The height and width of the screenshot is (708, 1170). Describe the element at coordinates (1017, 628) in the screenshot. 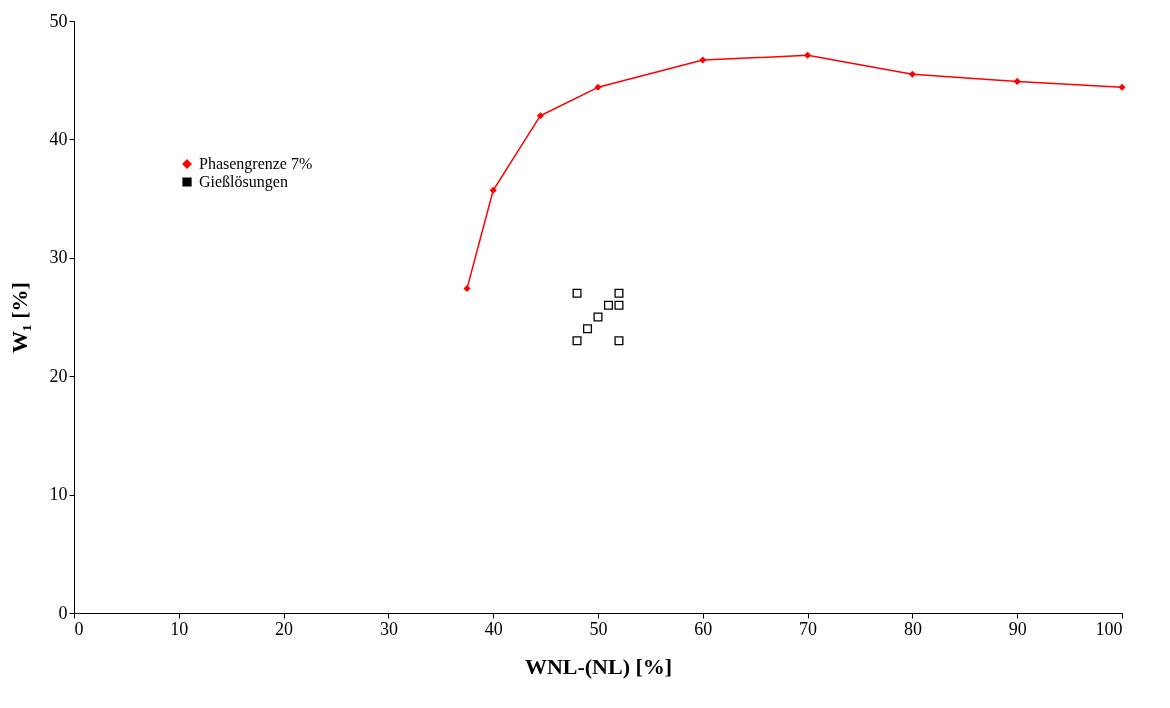

I see `x-tick-label: 90` at that location.